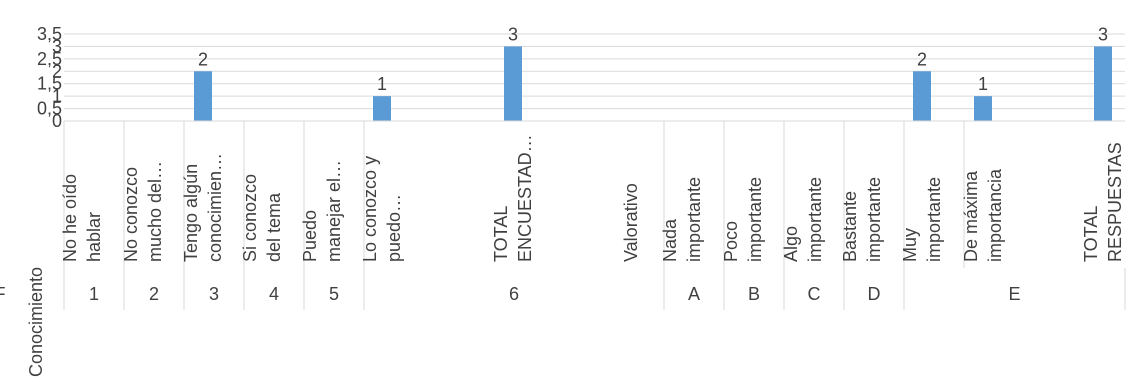 This screenshot has width=1137, height=384. I want to click on group-label: C, so click(814, 294).